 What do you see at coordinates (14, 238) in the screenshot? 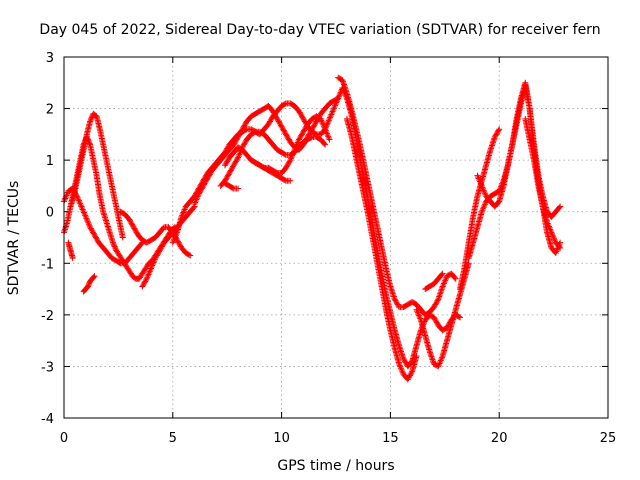
I see `y-axis-label: SDTVAR / TECUs` at bounding box center [14, 238].